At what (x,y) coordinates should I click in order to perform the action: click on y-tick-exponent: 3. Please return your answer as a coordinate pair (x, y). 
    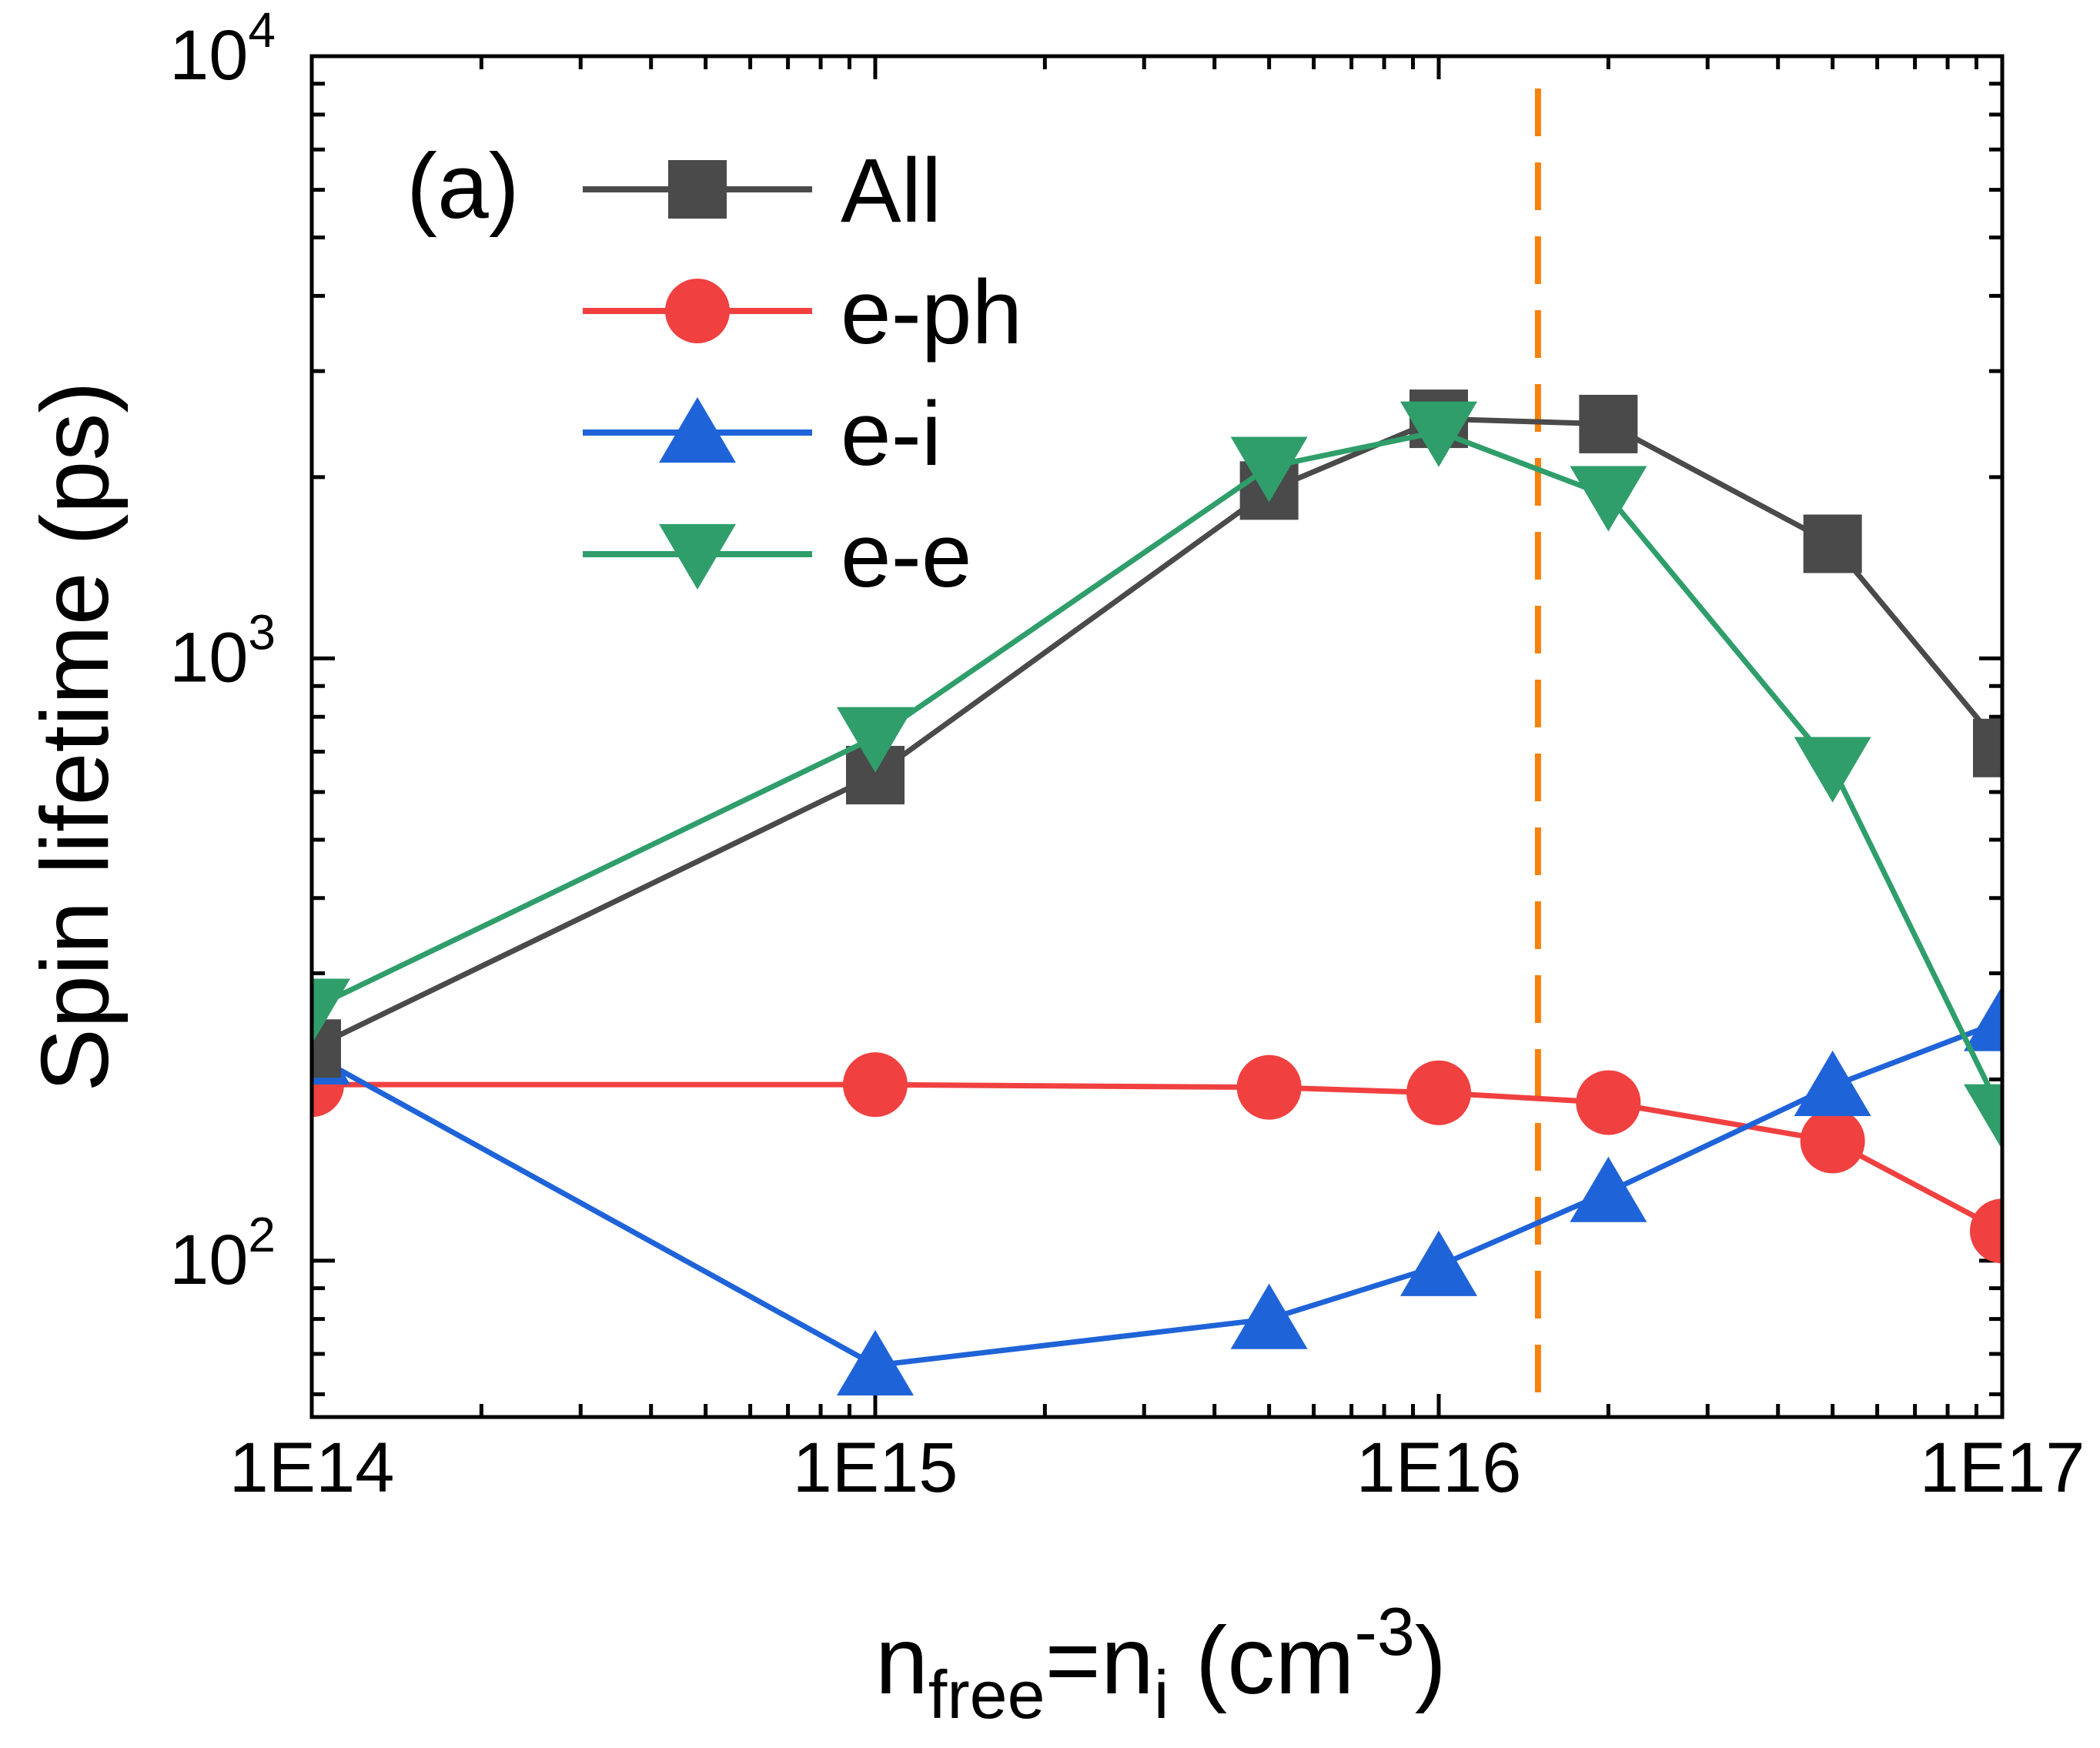
    Looking at the image, I should click on (262, 632).